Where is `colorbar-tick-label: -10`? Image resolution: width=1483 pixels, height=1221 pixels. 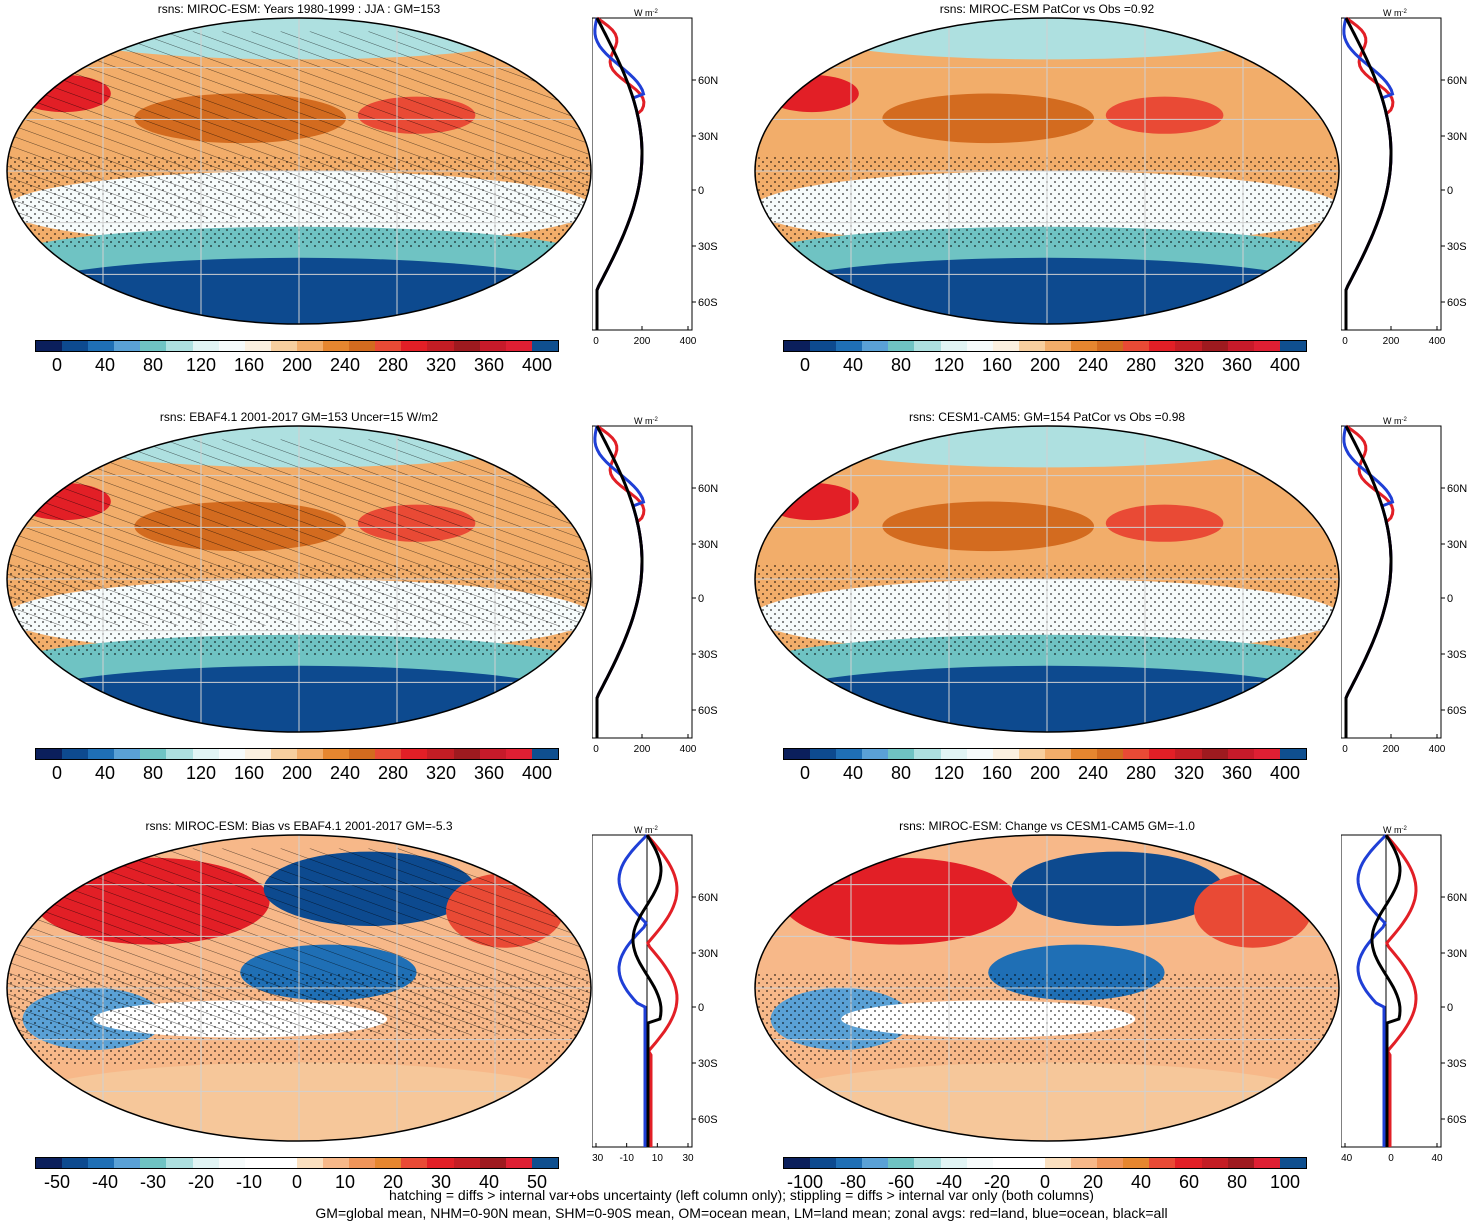
colorbar-tick-label: -10 is located at coordinates (249, 1182).